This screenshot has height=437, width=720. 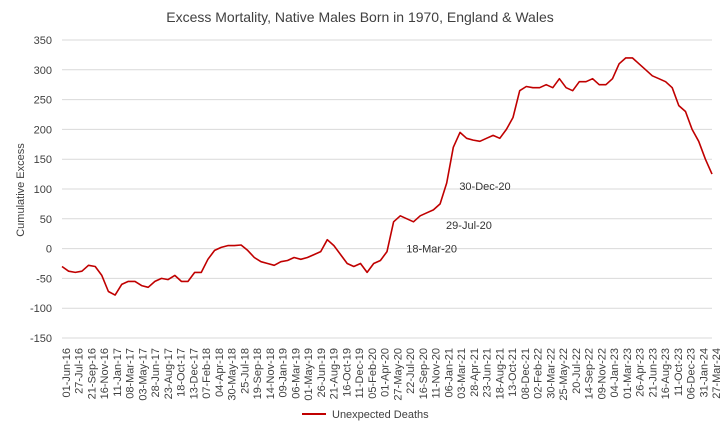 What do you see at coordinates (653, 373) in the screenshot?
I see `x-tick-label: 21-Jun-23` at bounding box center [653, 373].